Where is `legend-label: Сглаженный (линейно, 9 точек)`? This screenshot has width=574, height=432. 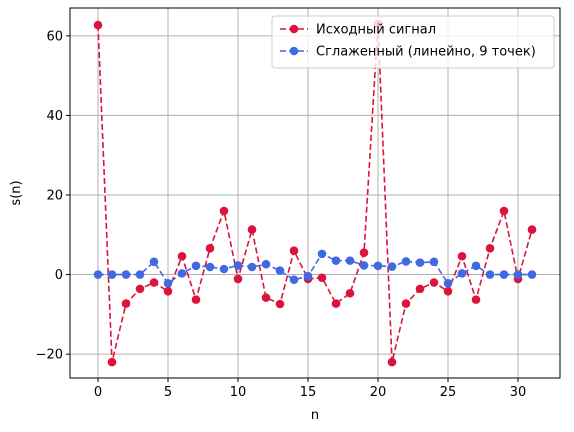
legend-label: Сглаженный (линейно, 9 точек) is located at coordinates (426, 52).